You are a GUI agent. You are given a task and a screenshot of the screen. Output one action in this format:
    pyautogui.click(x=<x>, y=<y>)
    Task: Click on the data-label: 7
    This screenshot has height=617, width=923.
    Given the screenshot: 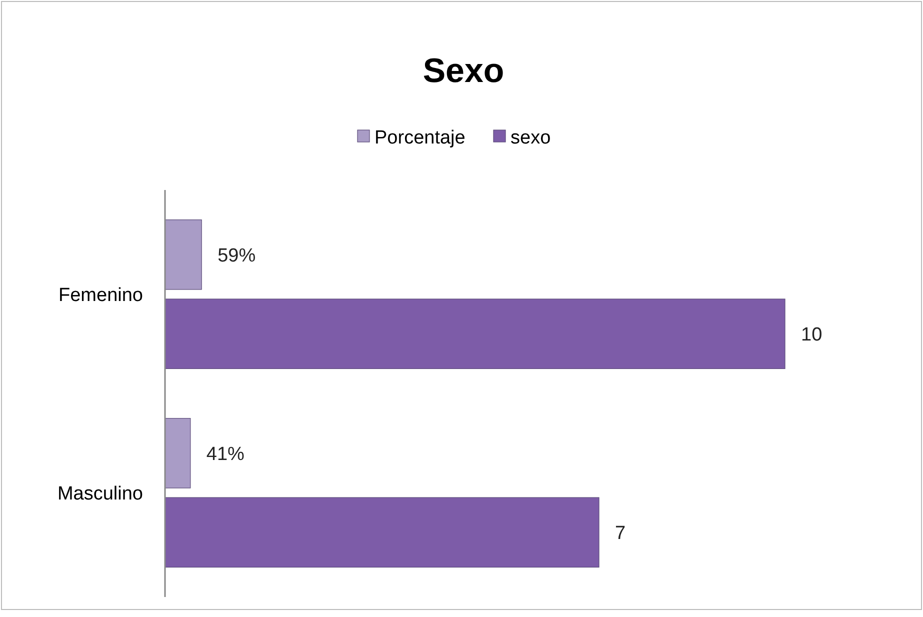 What is the action you would take?
    pyautogui.click(x=620, y=533)
    